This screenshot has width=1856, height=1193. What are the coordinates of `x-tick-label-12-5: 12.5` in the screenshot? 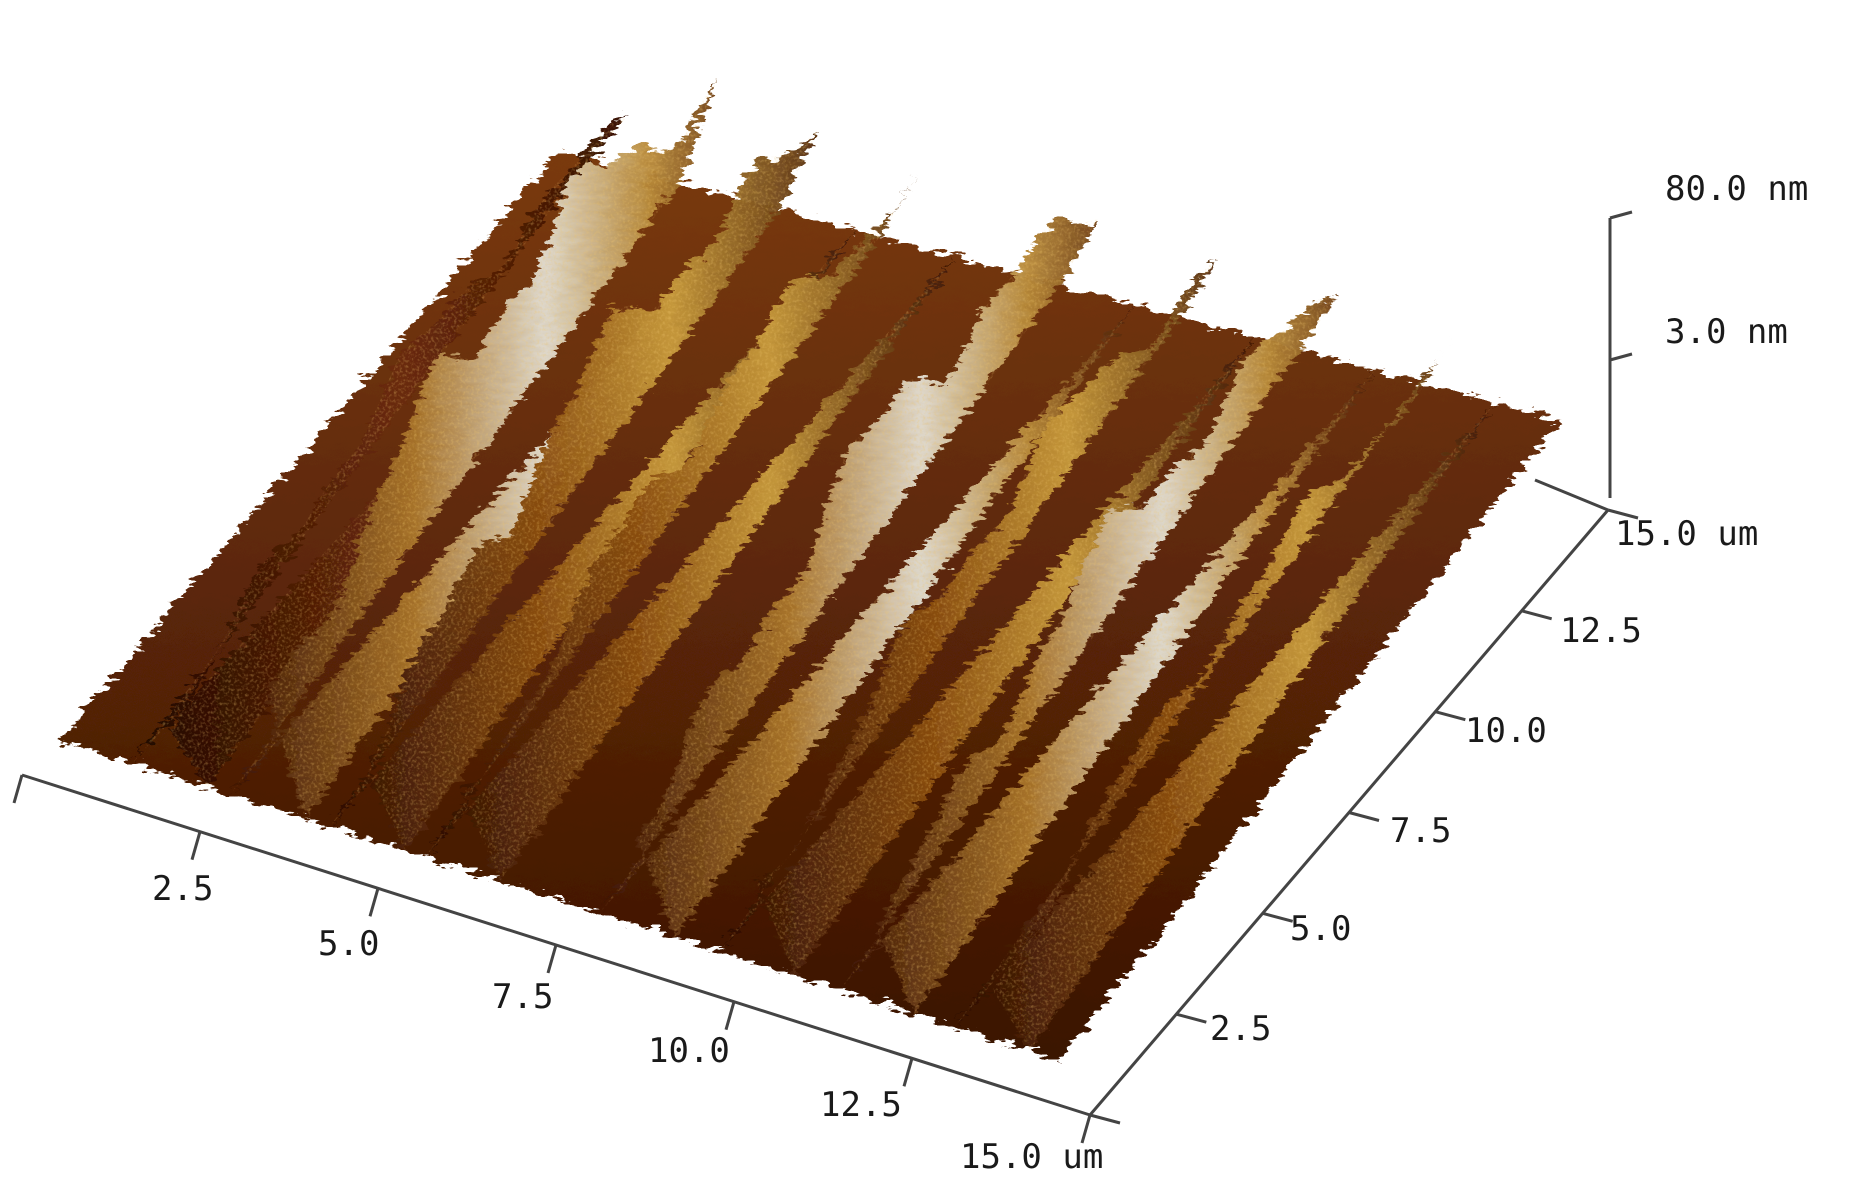 It's located at (861, 1105).